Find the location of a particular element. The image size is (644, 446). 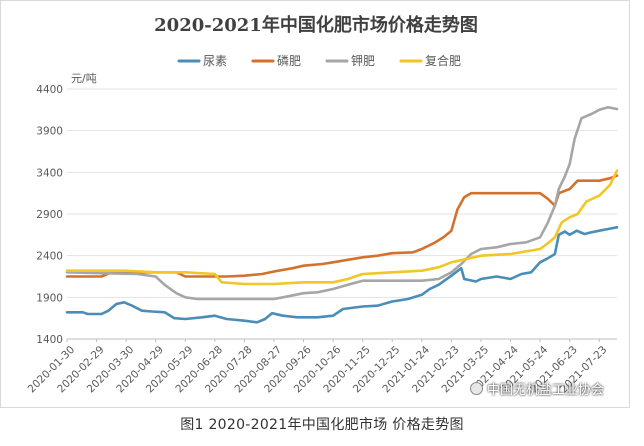

legend-label: 复合肥 is located at coordinates (443, 60).